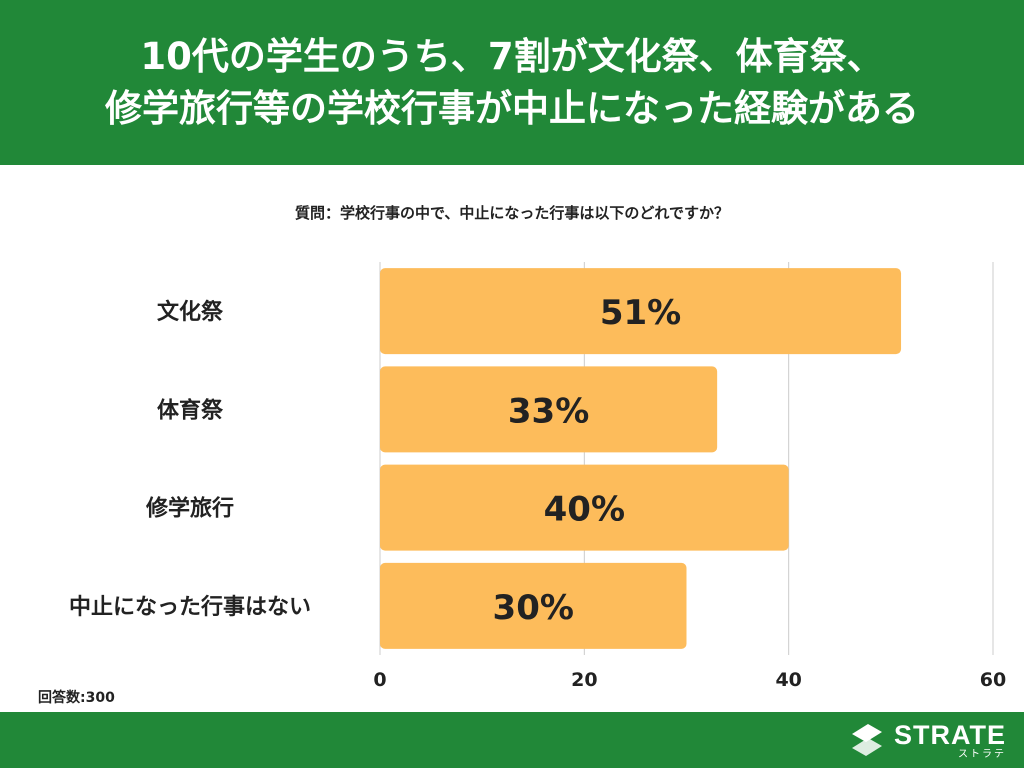 Image resolution: width=1024 pixels, height=768 pixels. What do you see at coordinates (76, 698) in the screenshot?
I see `response-count: 回答数:300` at bounding box center [76, 698].